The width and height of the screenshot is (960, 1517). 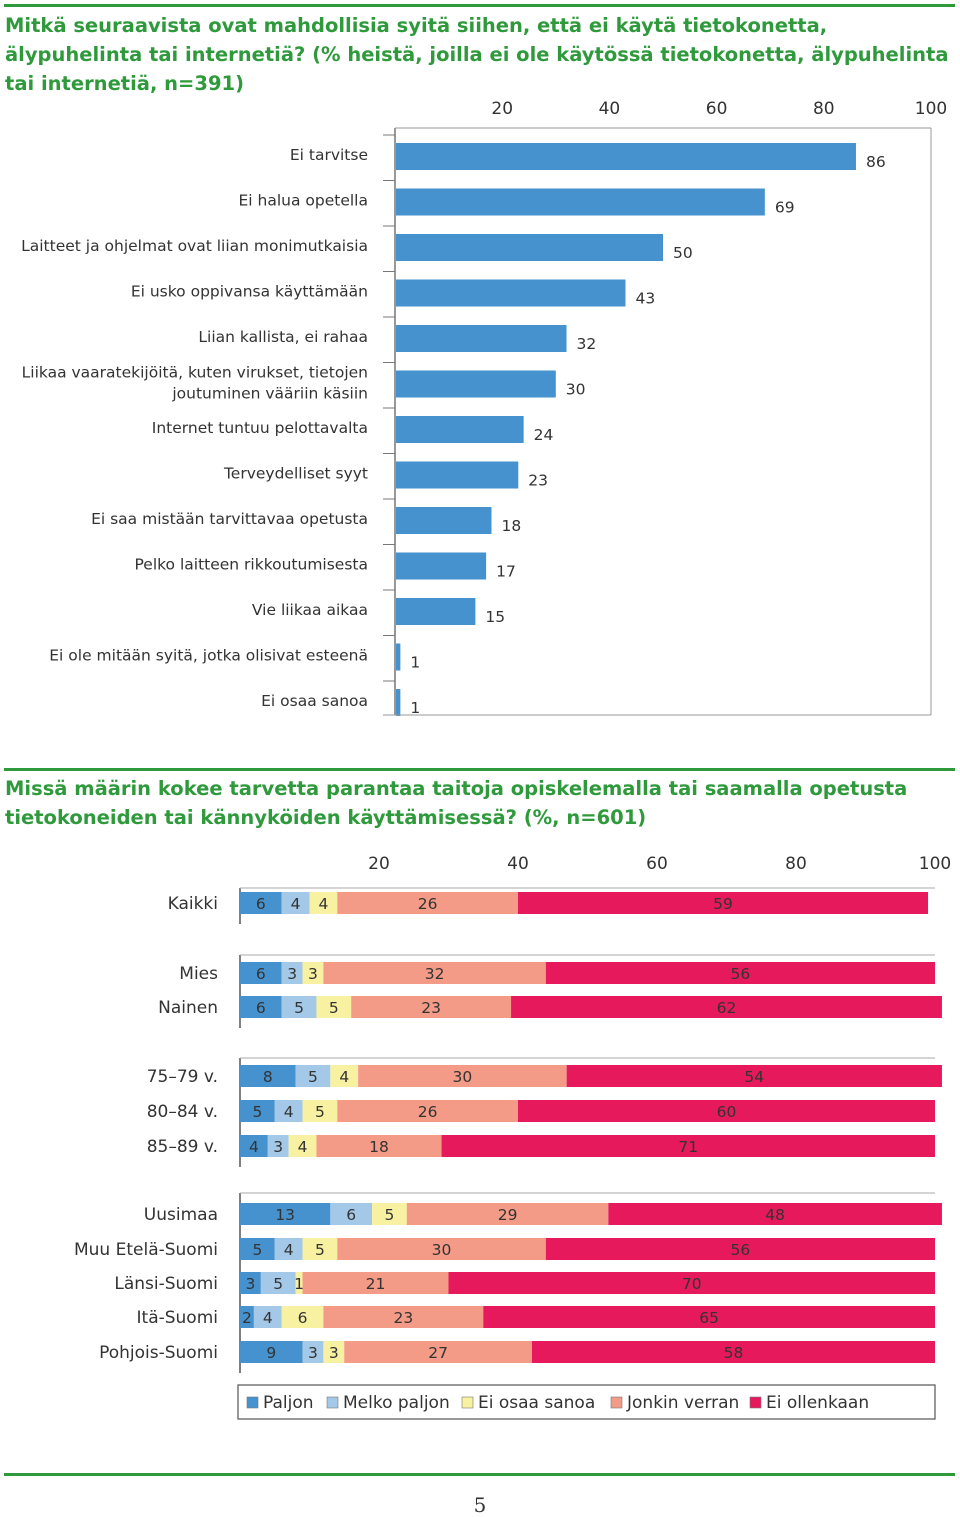 I want to click on chart2-segment-label: 6, so click(x=303, y=1318).